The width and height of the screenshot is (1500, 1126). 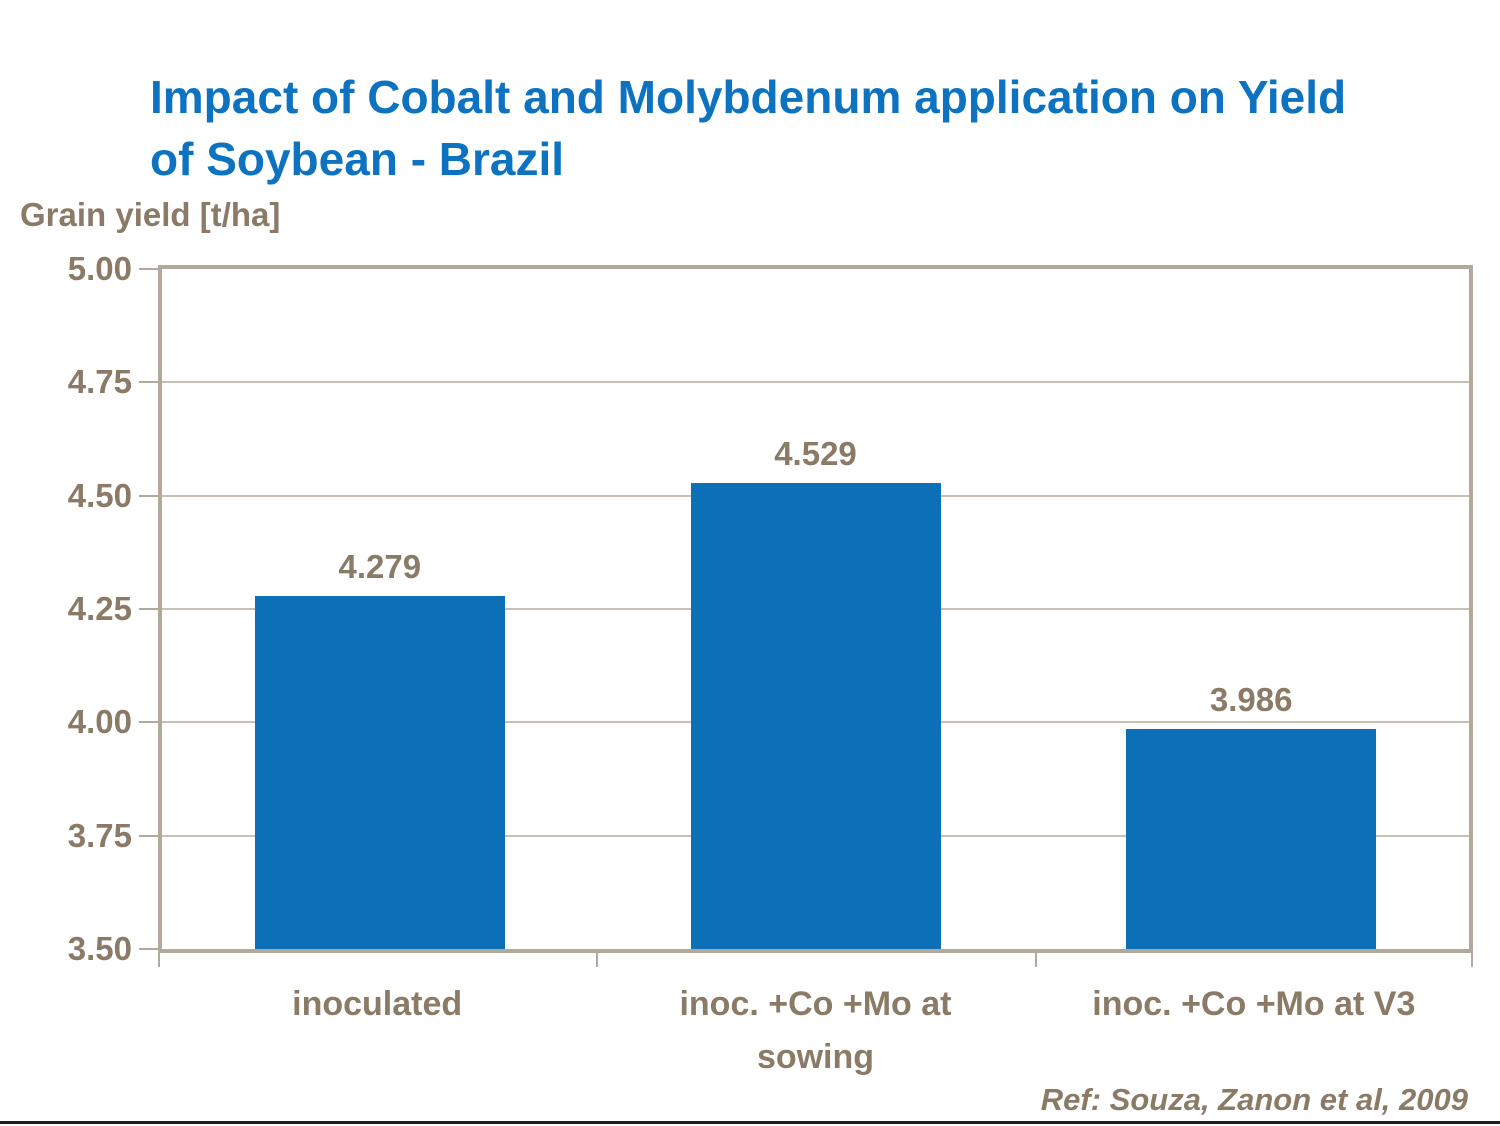 What do you see at coordinates (815, 453) in the screenshot?
I see `bar-value-label: 4.529` at bounding box center [815, 453].